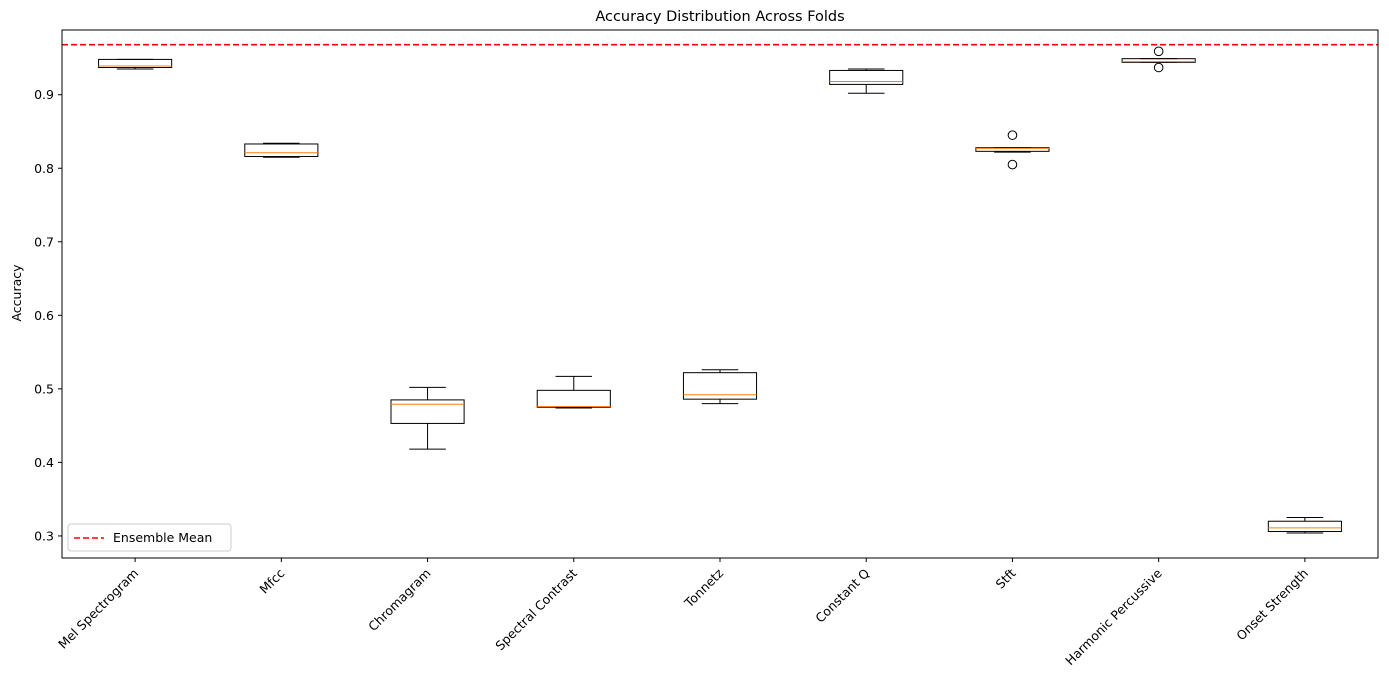 The image size is (1389, 690). What do you see at coordinates (720, 386) in the screenshot?
I see `box-tonnetz` at bounding box center [720, 386].